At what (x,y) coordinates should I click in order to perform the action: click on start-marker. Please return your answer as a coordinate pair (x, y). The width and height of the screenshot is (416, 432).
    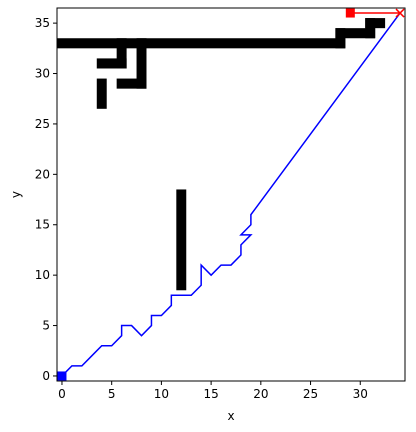
    Looking at the image, I should click on (62, 376).